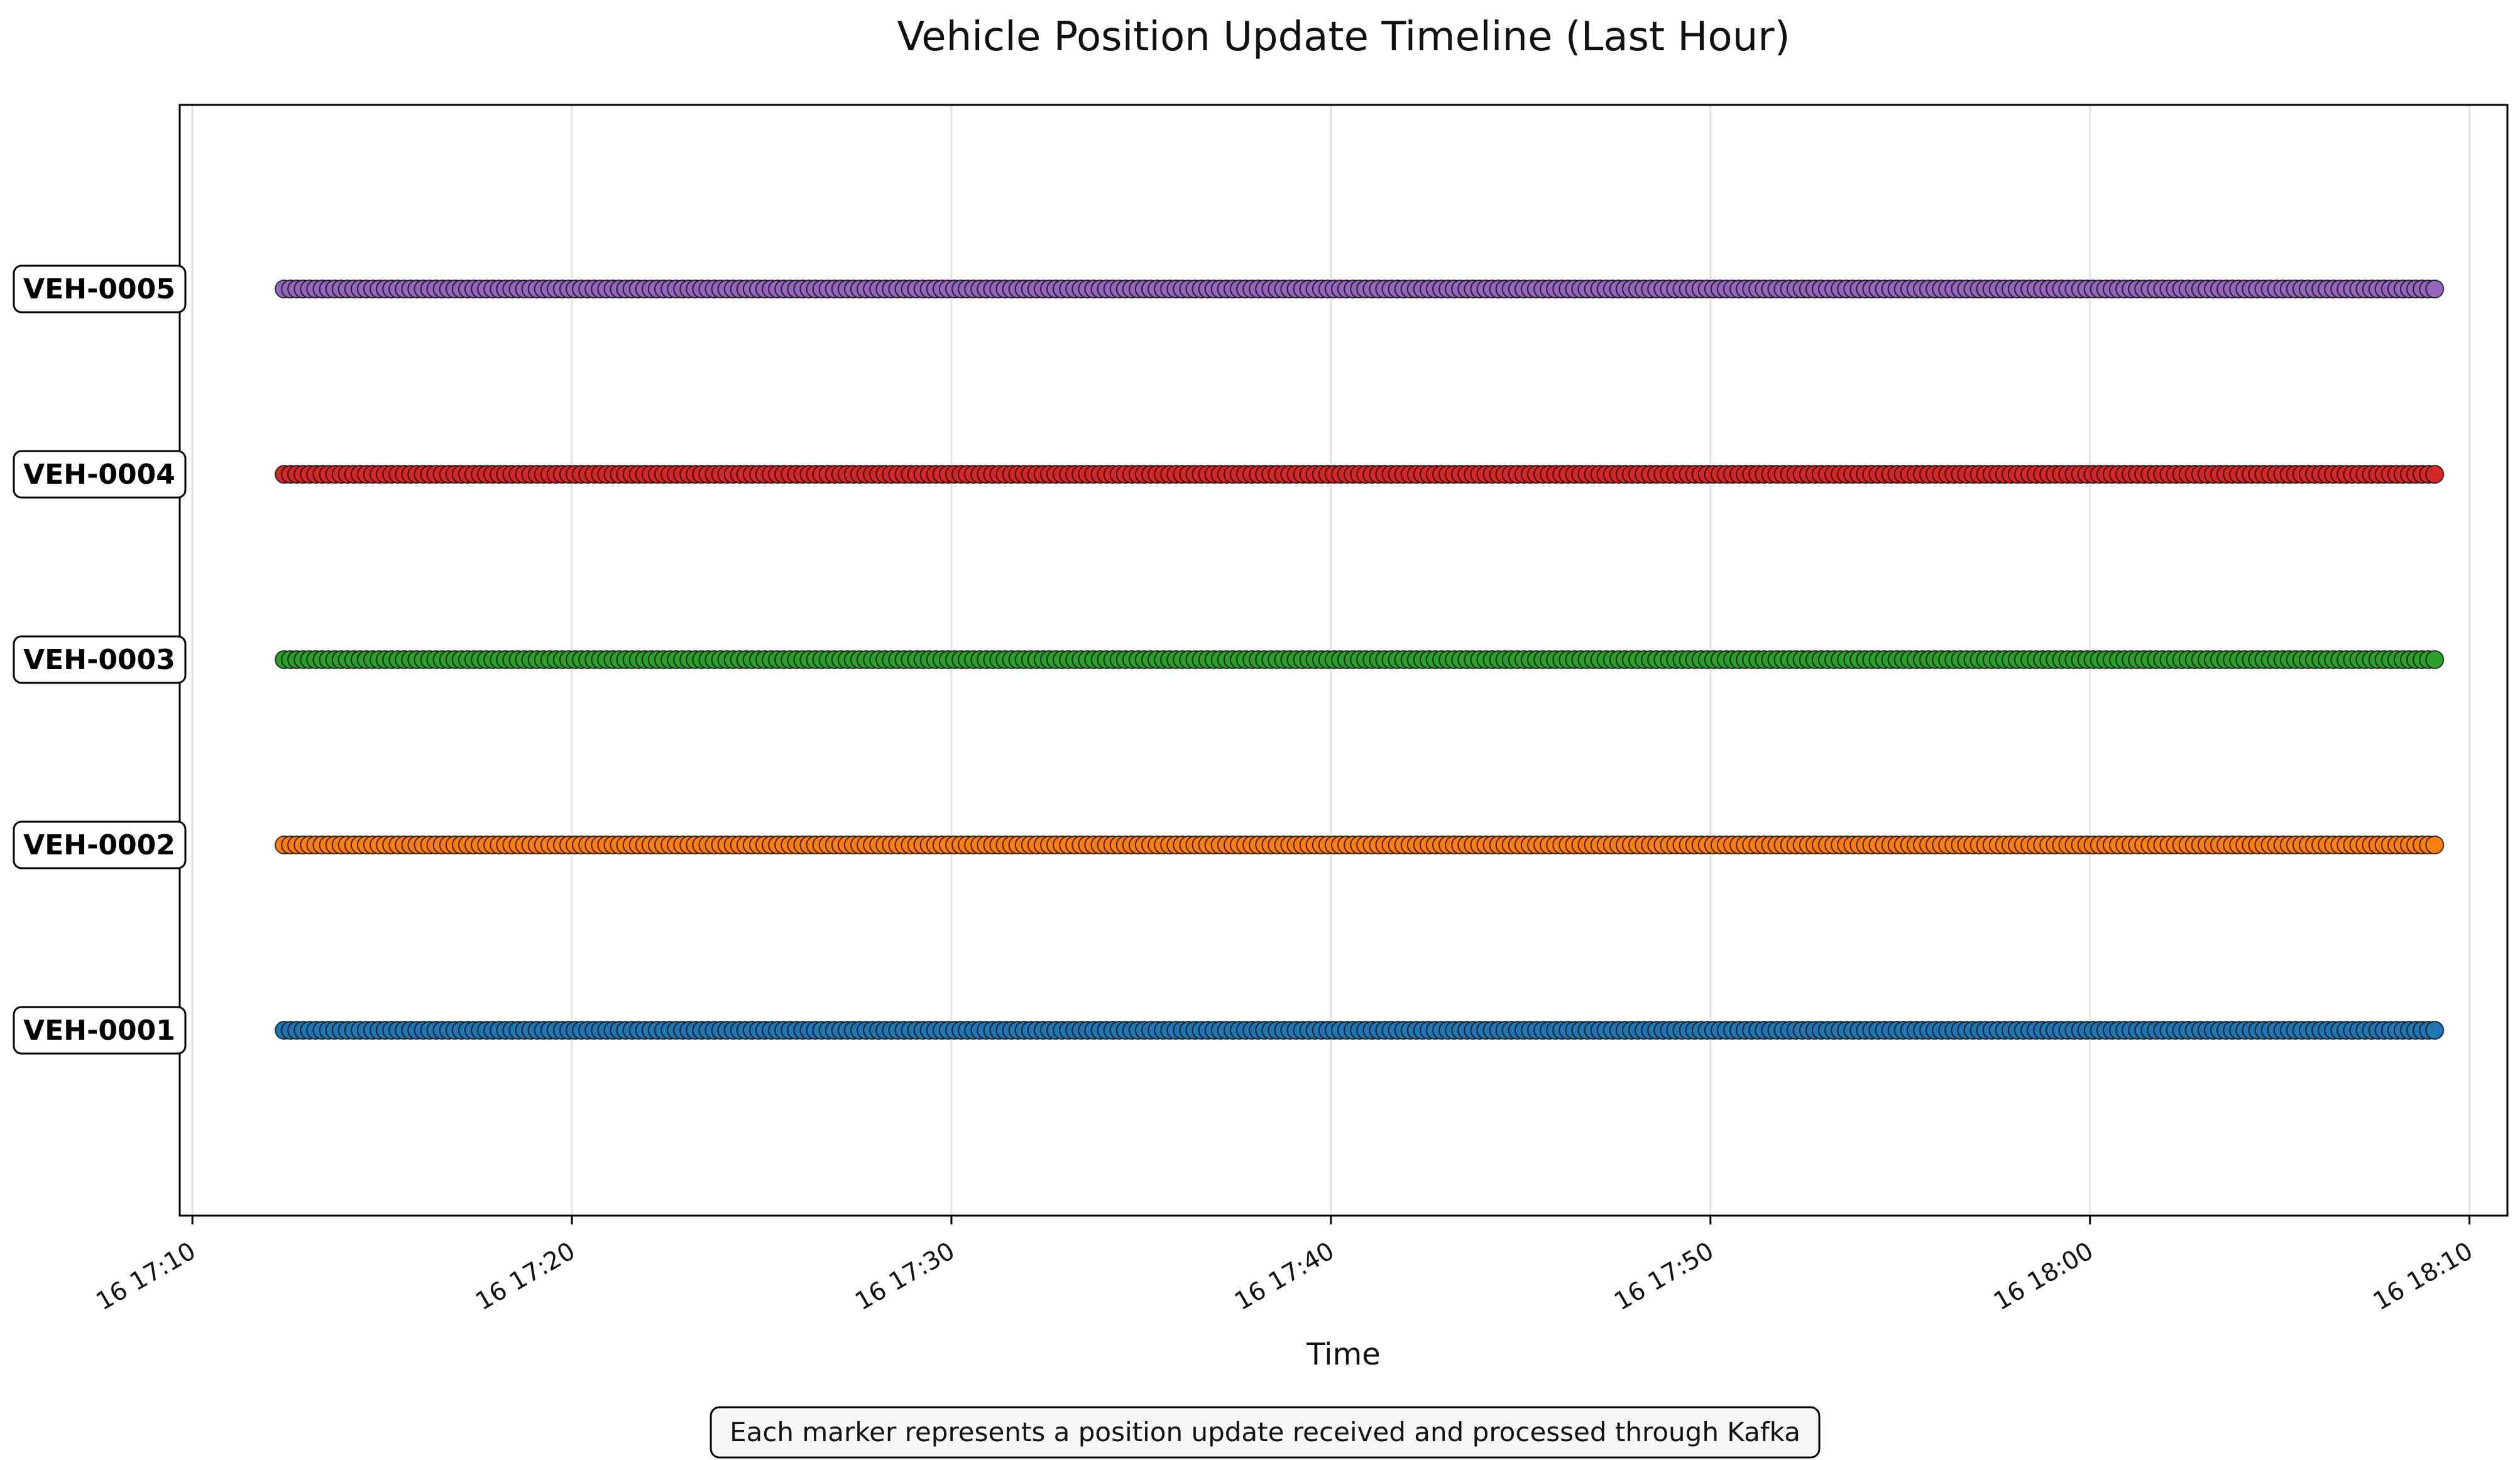  What do you see at coordinates (525, 1276) in the screenshot?
I see `x-tick-label-1: 16 17:20` at bounding box center [525, 1276].